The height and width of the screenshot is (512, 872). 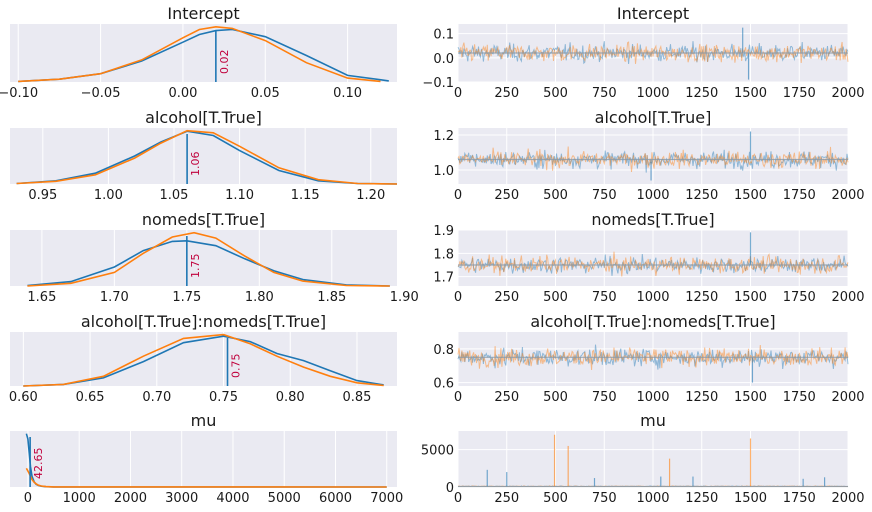 What do you see at coordinates (195, 266) in the screenshot?
I see `reference-value-label: 1.75` at bounding box center [195, 266].